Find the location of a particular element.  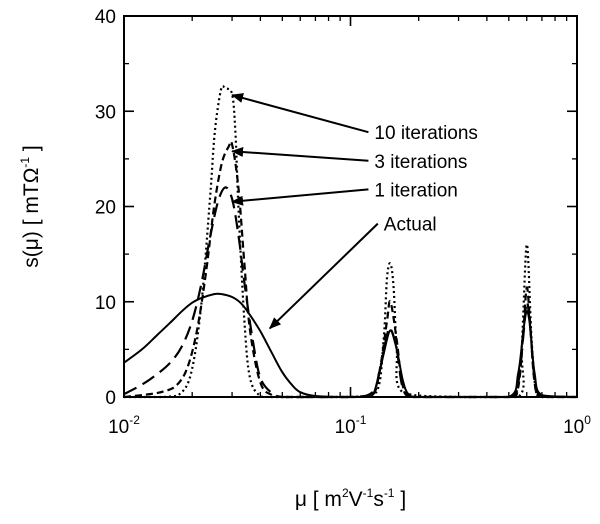

y-tick-label: 0 is located at coordinates (110, 398).